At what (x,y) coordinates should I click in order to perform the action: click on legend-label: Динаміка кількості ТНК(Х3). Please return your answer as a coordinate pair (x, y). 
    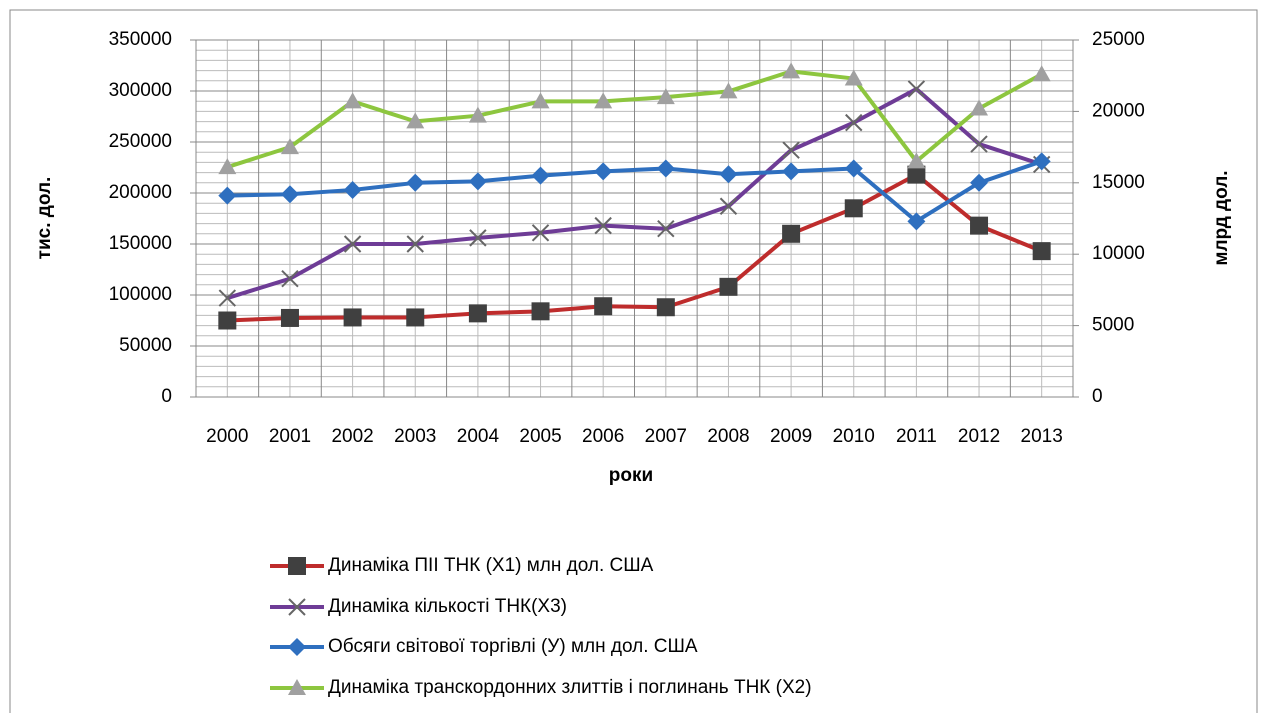
    Looking at the image, I should click on (447, 606).